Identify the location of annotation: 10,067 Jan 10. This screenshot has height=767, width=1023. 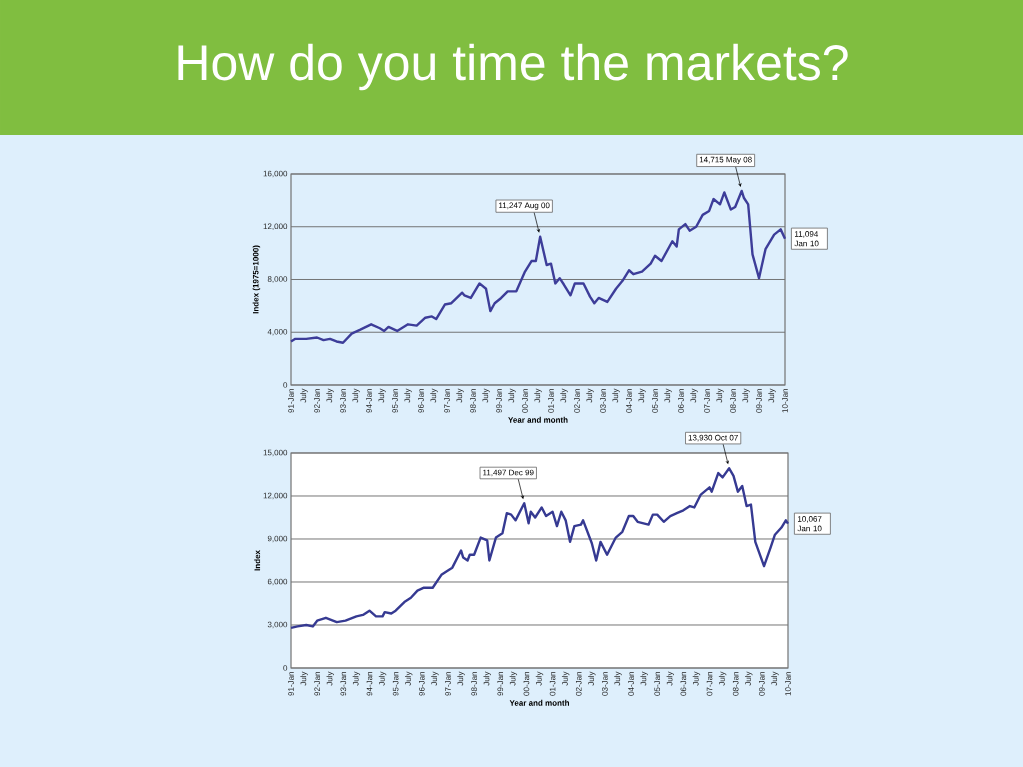
(809, 524).